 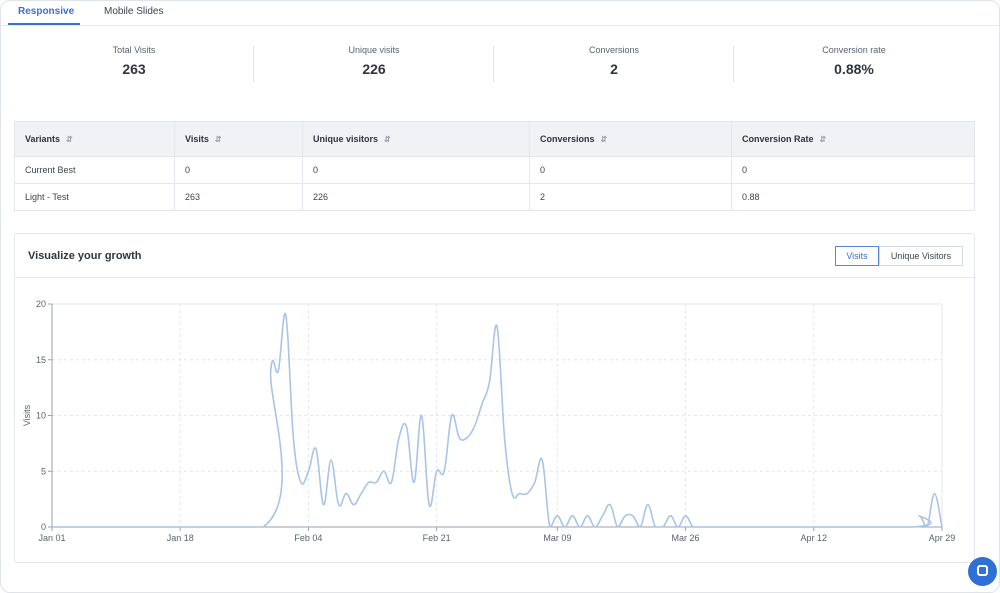 What do you see at coordinates (374, 50) in the screenshot?
I see `stat-label: Unique visits` at bounding box center [374, 50].